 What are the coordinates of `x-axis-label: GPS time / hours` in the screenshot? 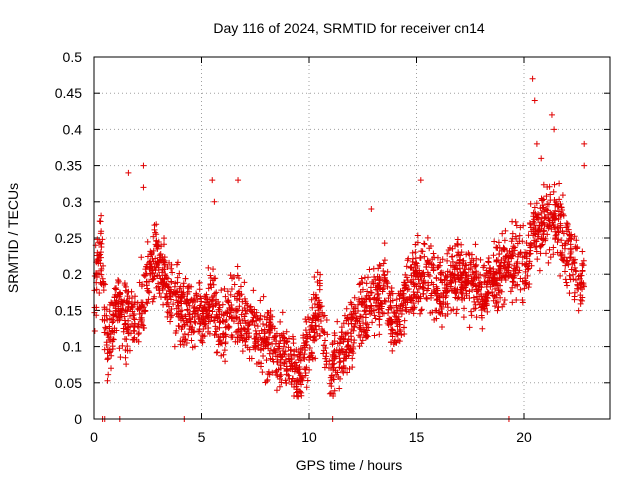 It's located at (349, 465).